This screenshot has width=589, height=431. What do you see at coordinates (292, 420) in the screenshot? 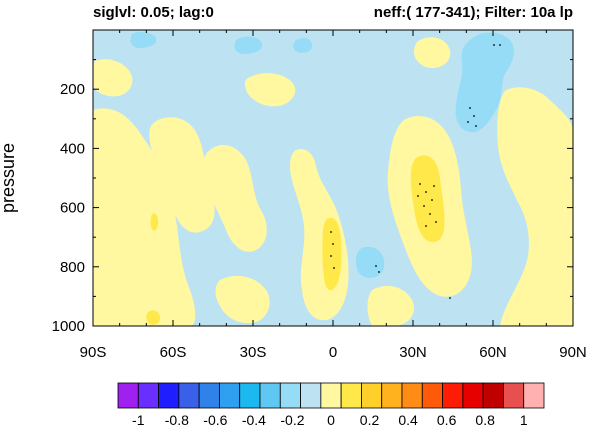
I see `colorbar-label: -0.2` at bounding box center [292, 420].